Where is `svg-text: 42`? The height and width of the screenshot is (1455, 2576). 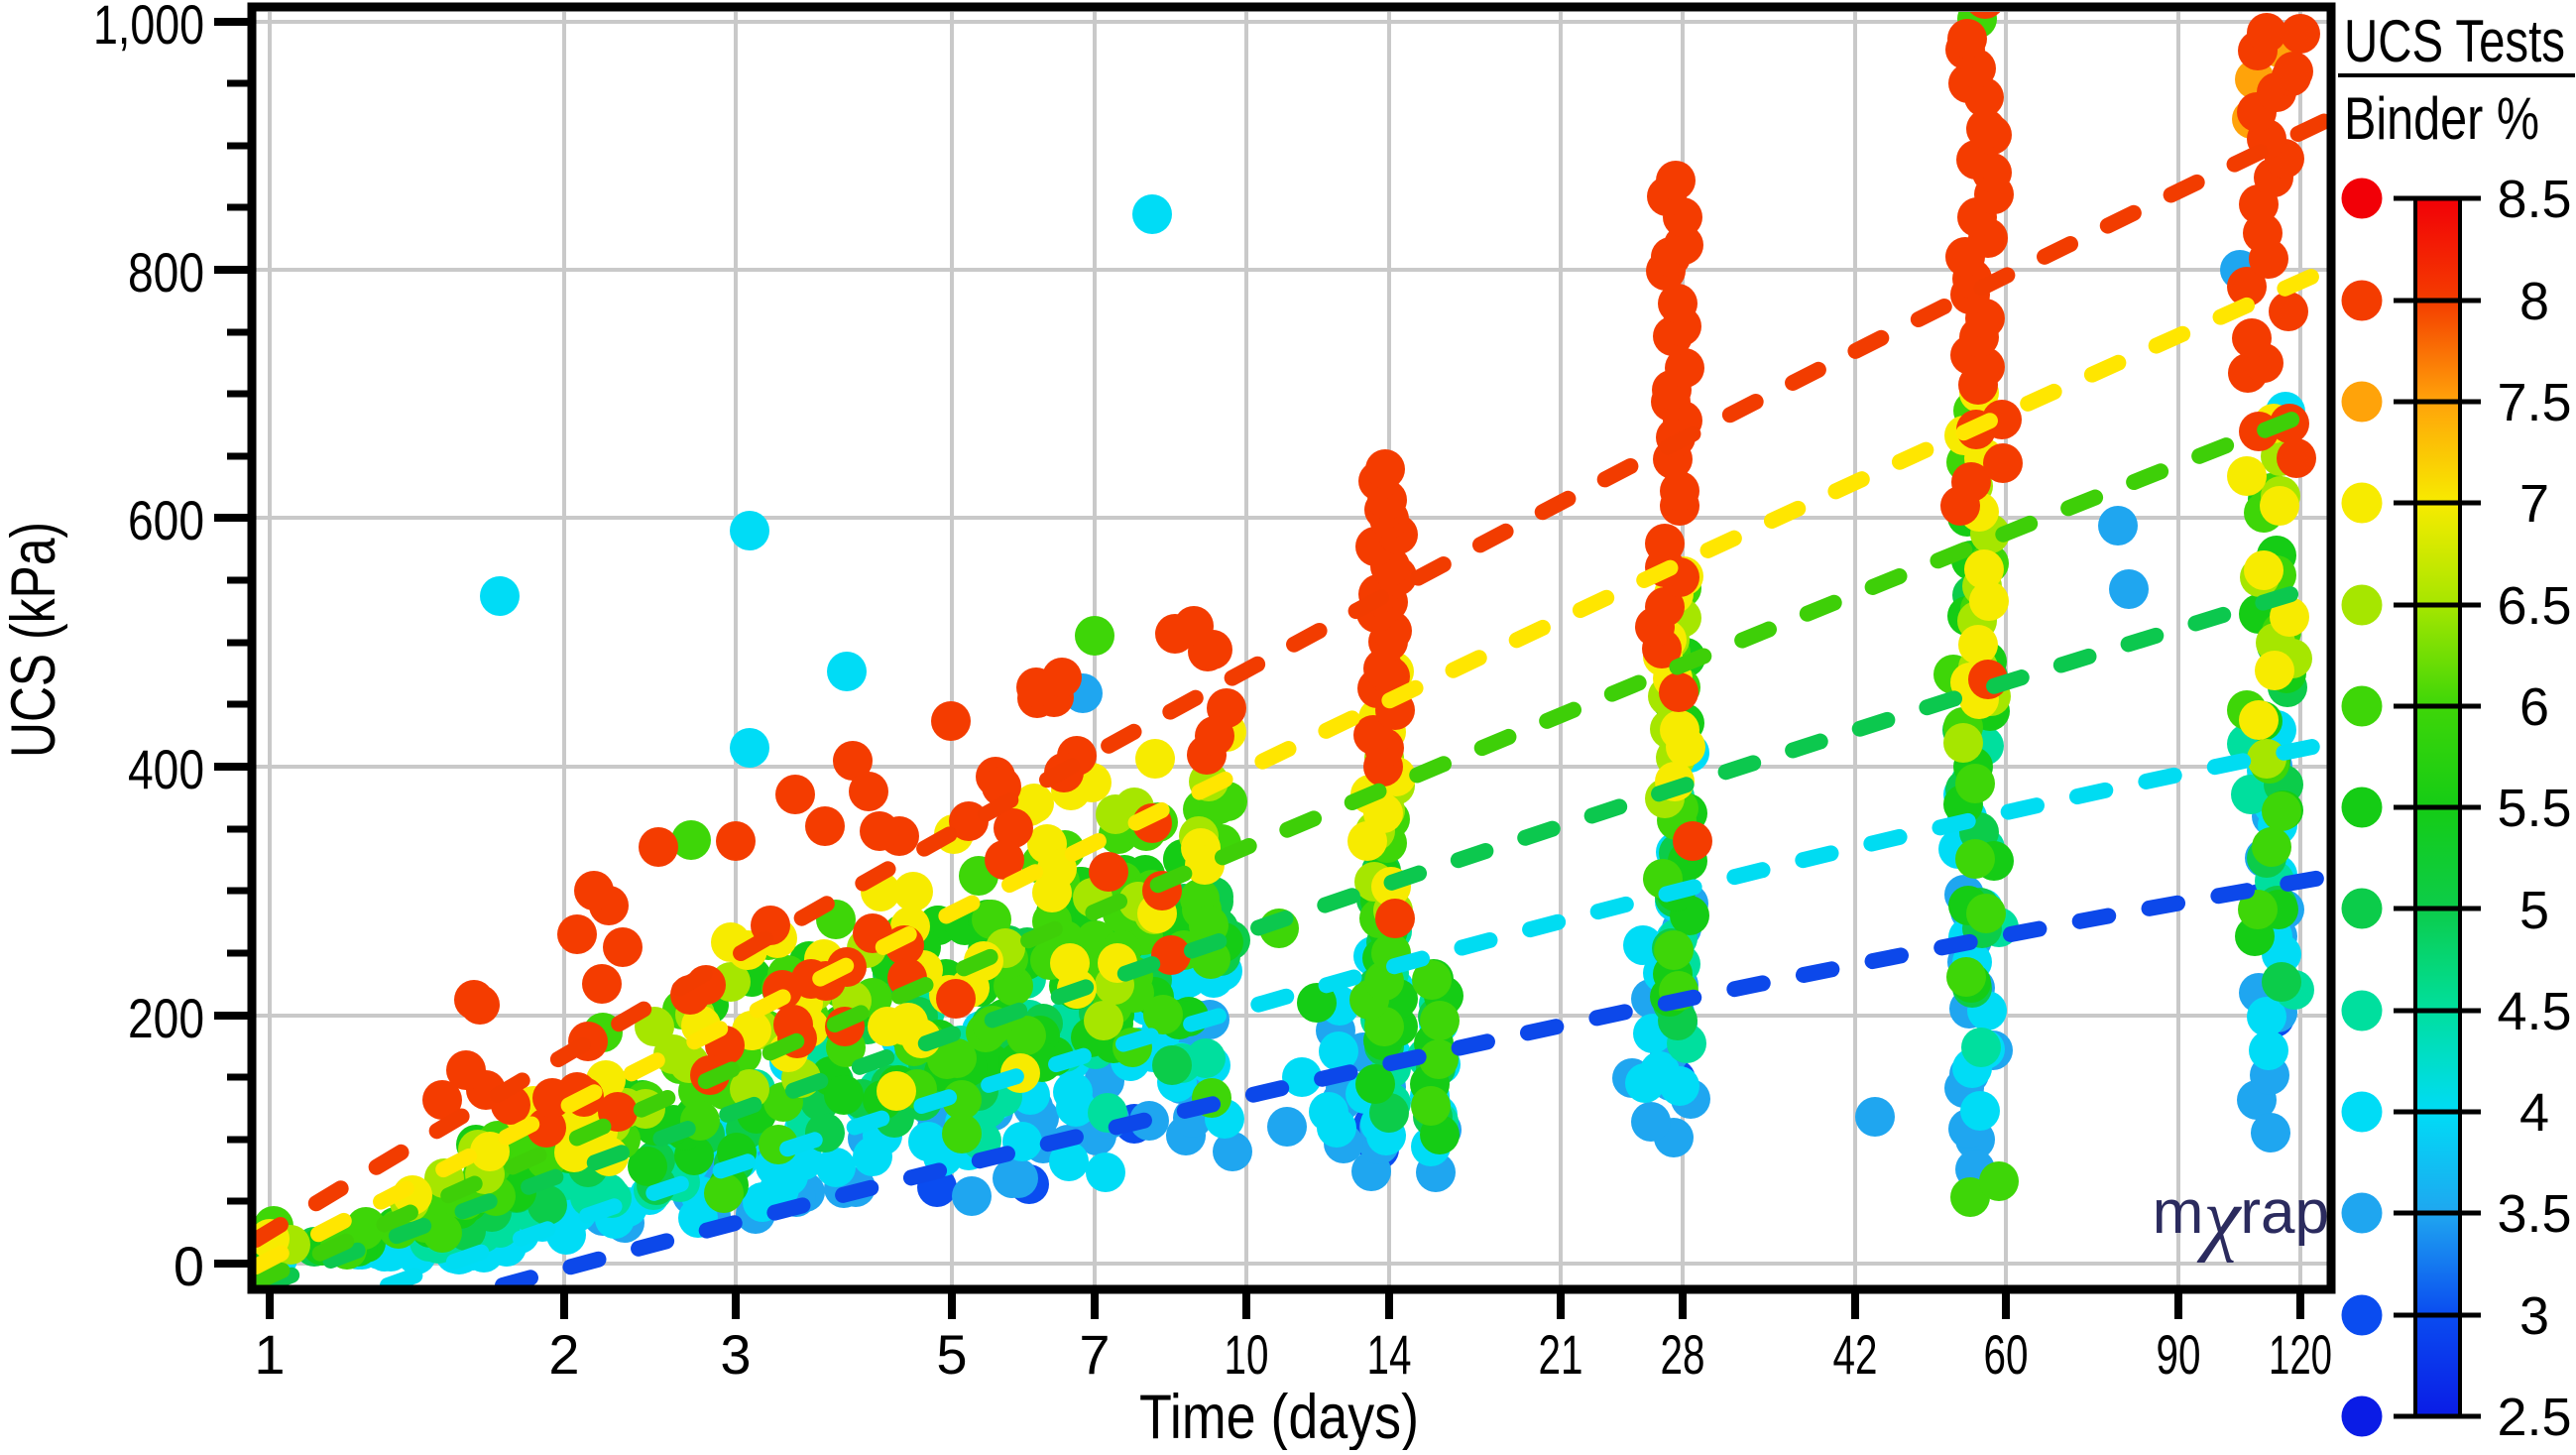 svg-text: 42 is located at coordinates (1855, 1354).